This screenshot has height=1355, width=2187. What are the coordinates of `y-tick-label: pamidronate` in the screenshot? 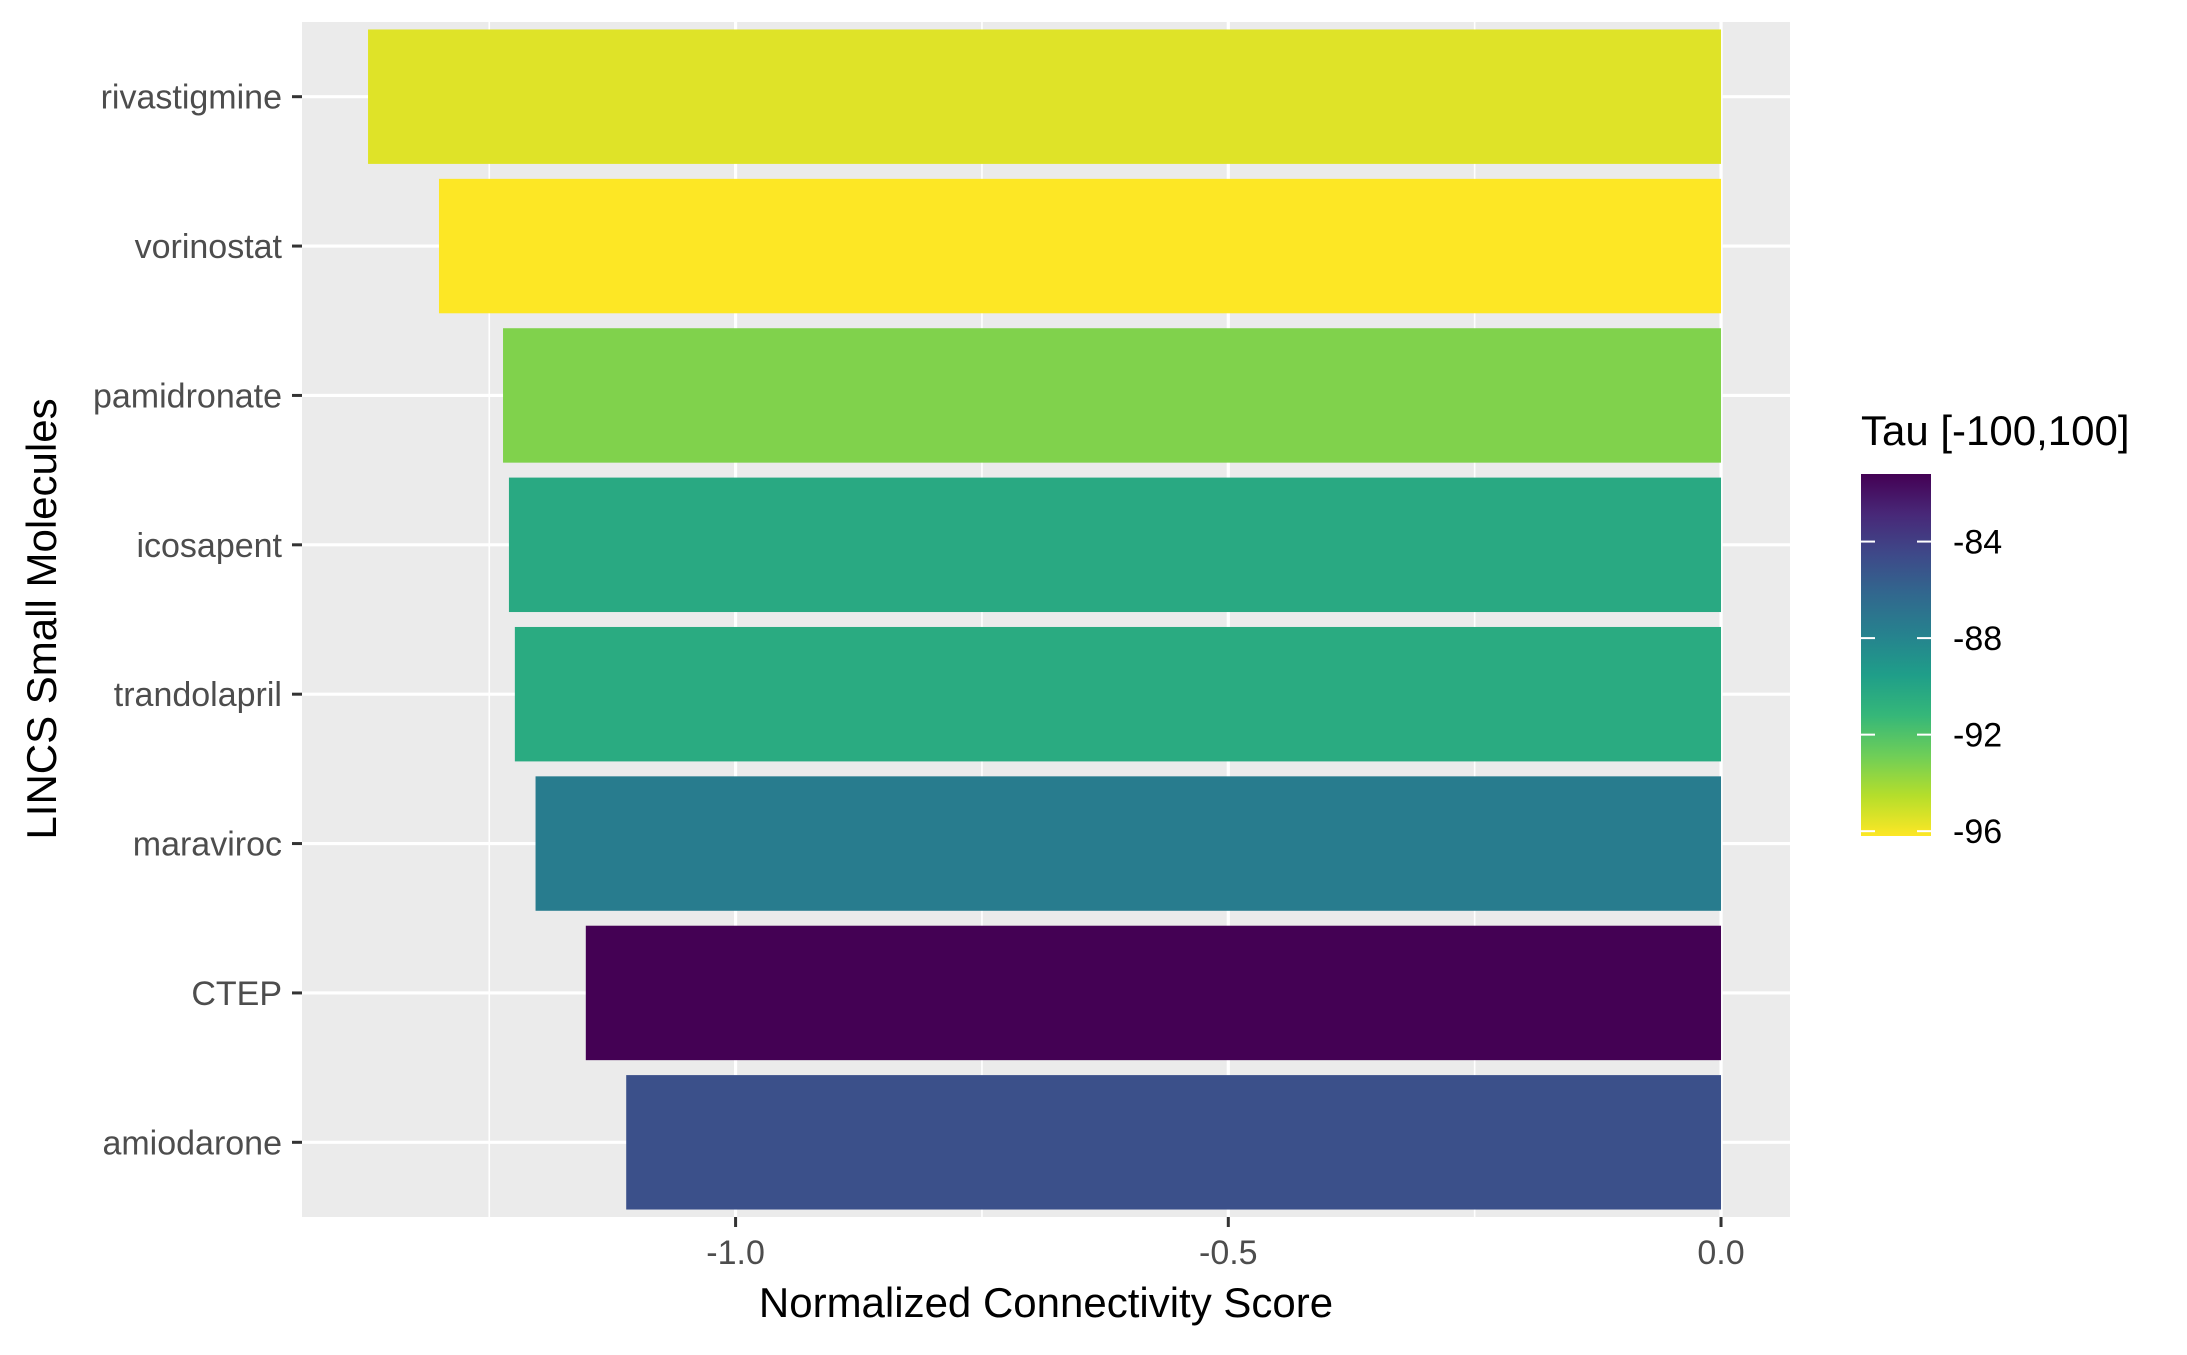 It's located at (187, 396).